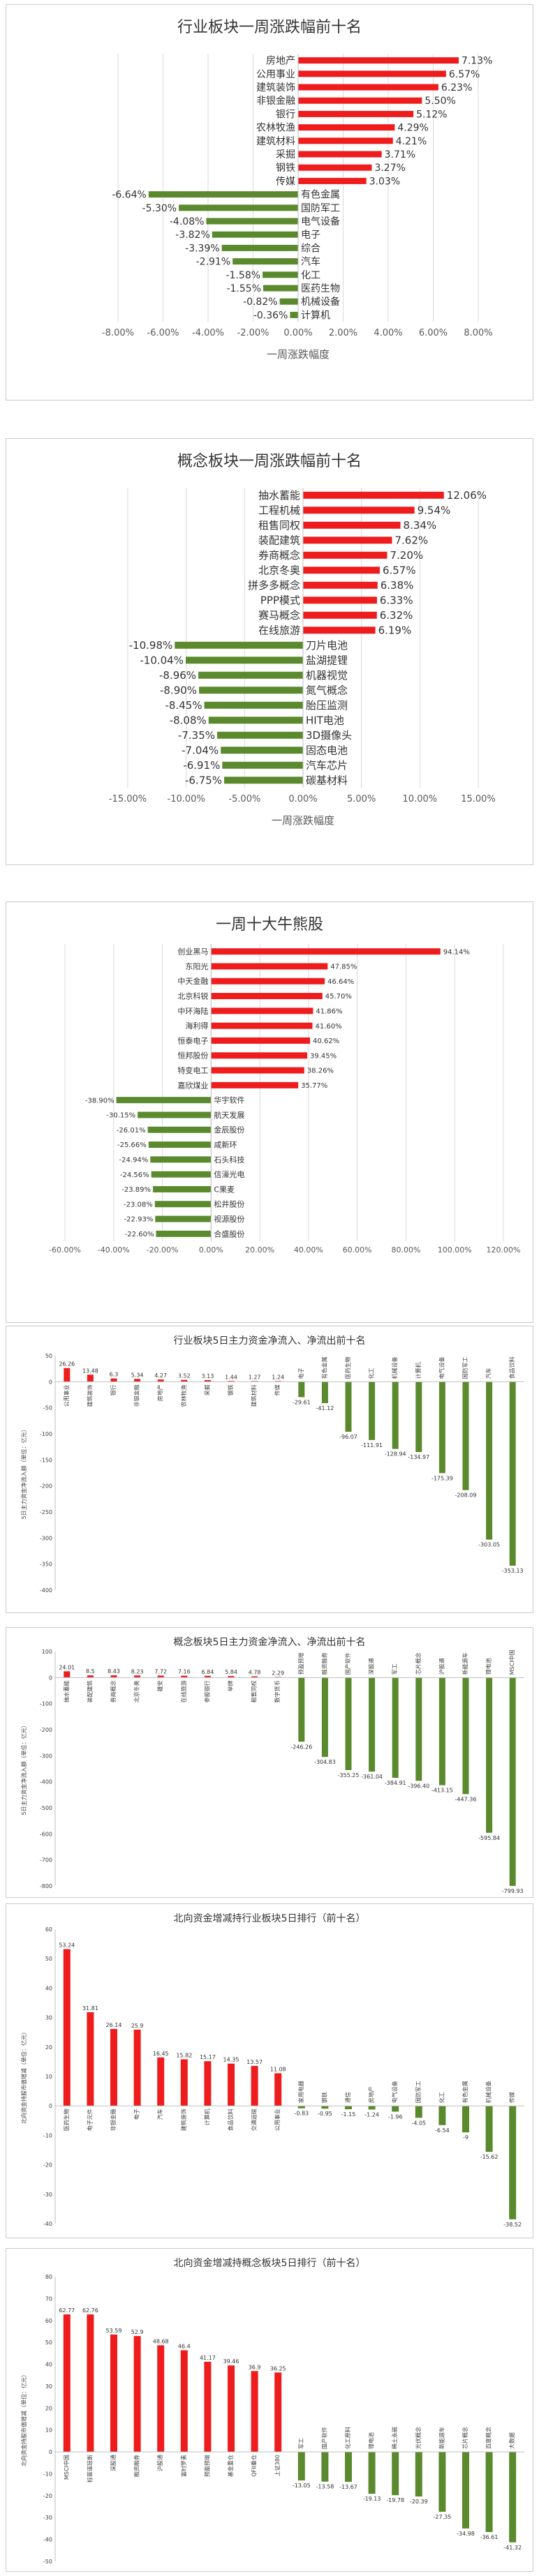 This screenshot has width=539, height=2576. What do you see at coordinates (269, 925) in the screenshot?
I see `chart-title: 一周十大牛熊股` at bounding box center [269, 925].